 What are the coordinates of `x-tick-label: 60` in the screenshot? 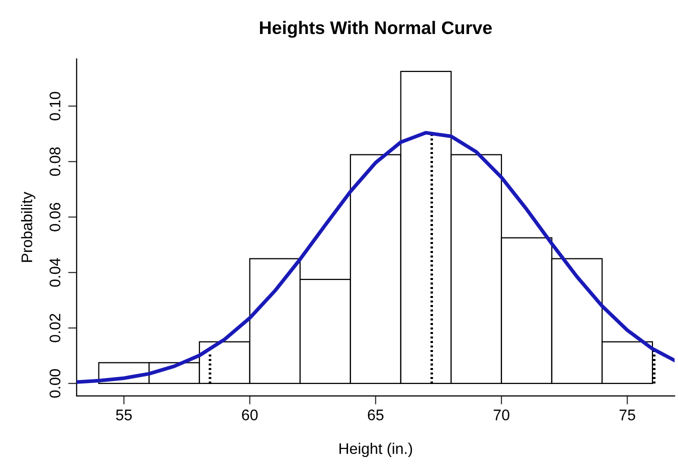 It's located at (250, 415).